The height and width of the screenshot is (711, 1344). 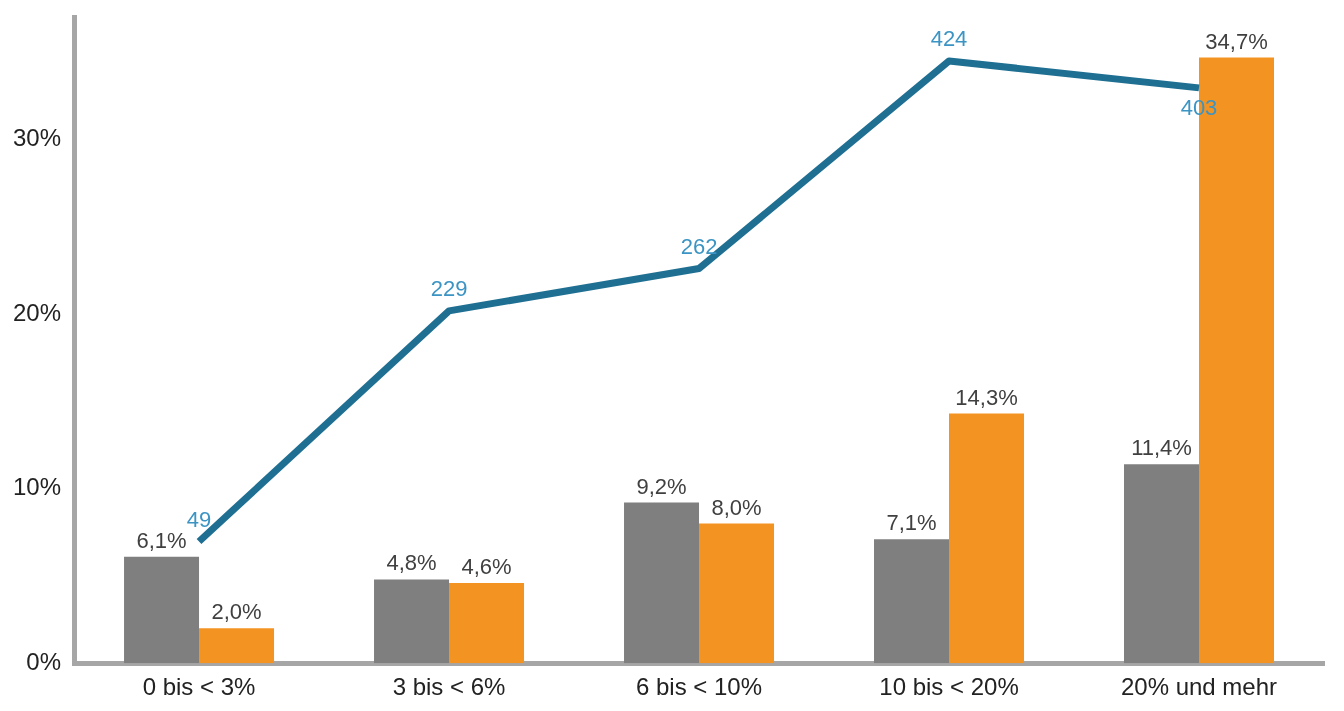 I want to click on x-tick-label: 6 bis < 10%, so click(x=699, y=687).